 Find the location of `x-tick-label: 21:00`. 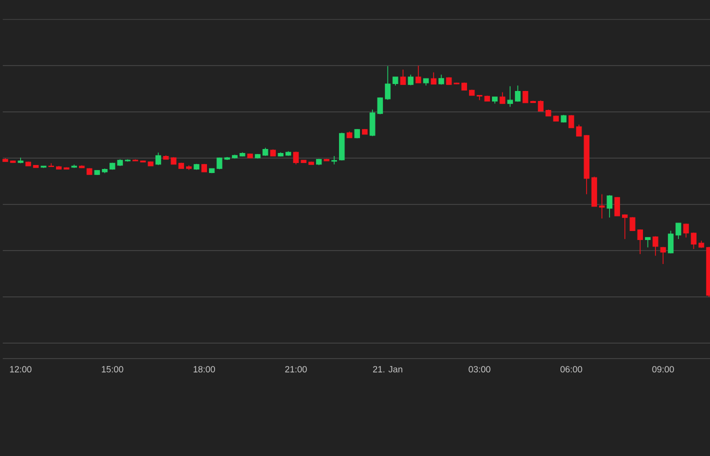

x-tick-label: 21:00 is located at coordinates (296, 369).